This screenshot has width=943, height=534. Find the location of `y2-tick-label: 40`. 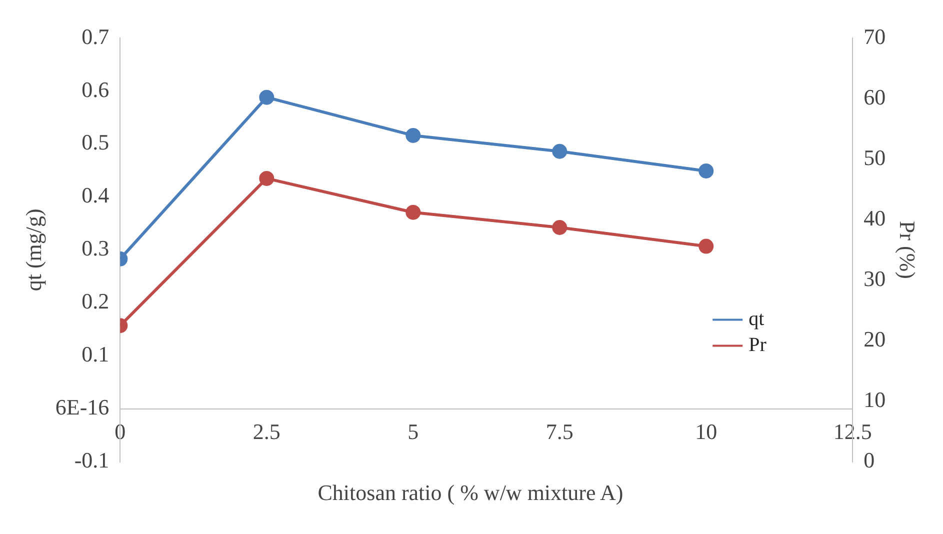

y2-tick-label: 40 is located at coordinates (875, 217).